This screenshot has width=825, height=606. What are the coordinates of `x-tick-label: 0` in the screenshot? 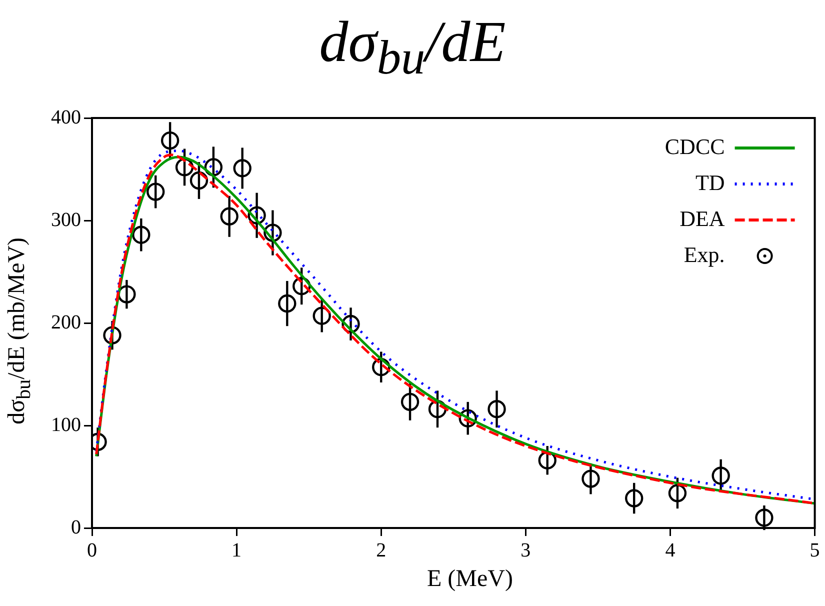 It's located at (92, 550).